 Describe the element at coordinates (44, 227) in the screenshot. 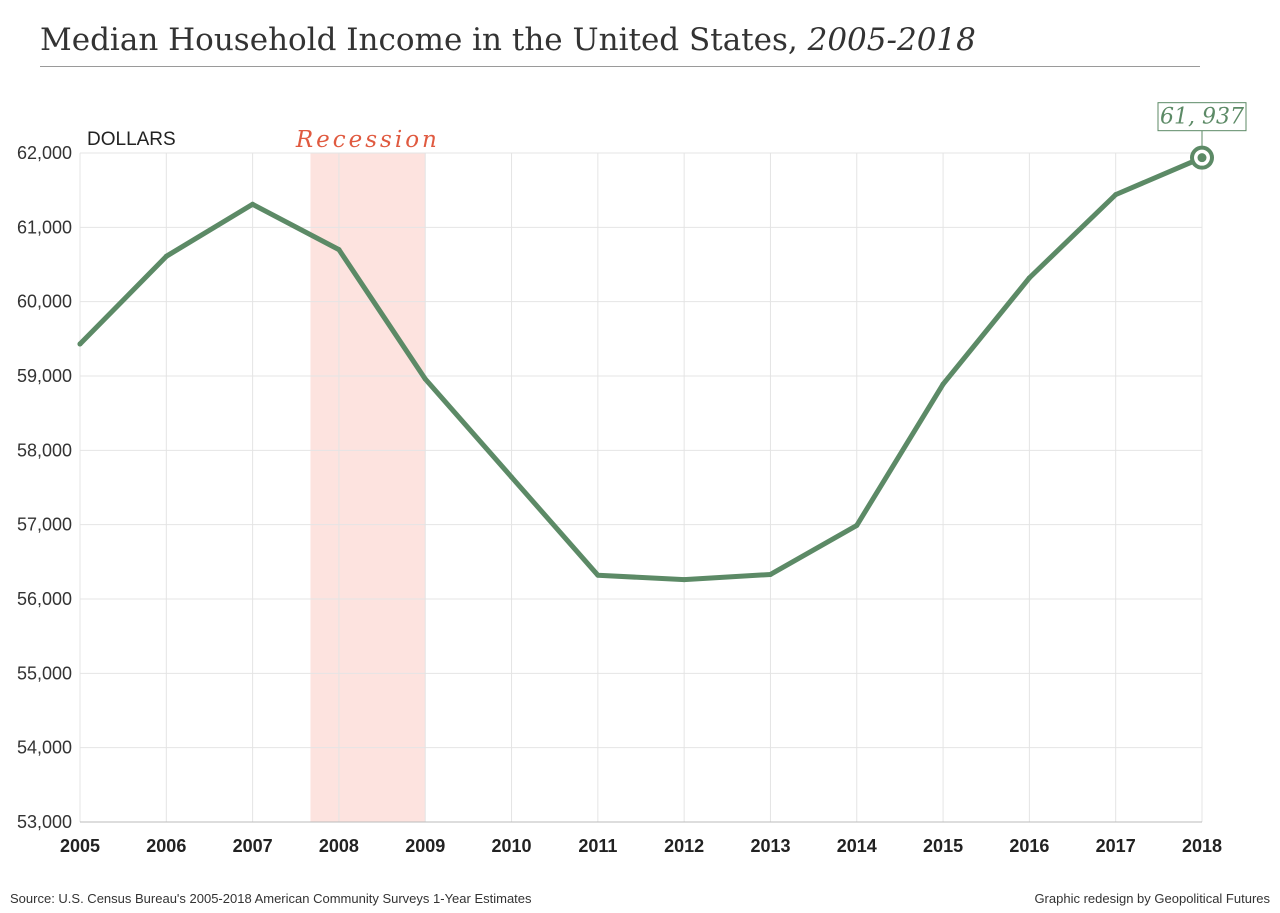

I see `y-tick-label: 61,000` at that location.